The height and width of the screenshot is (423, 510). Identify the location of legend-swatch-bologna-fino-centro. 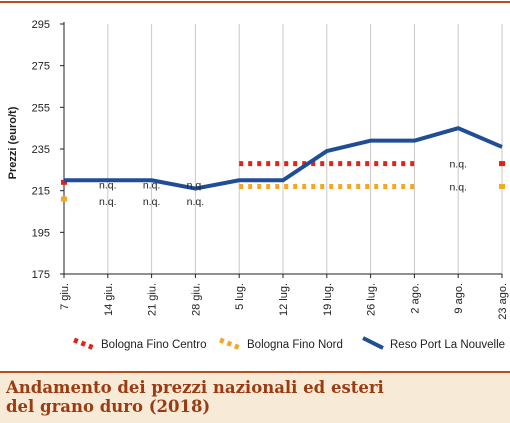
(84, 344).